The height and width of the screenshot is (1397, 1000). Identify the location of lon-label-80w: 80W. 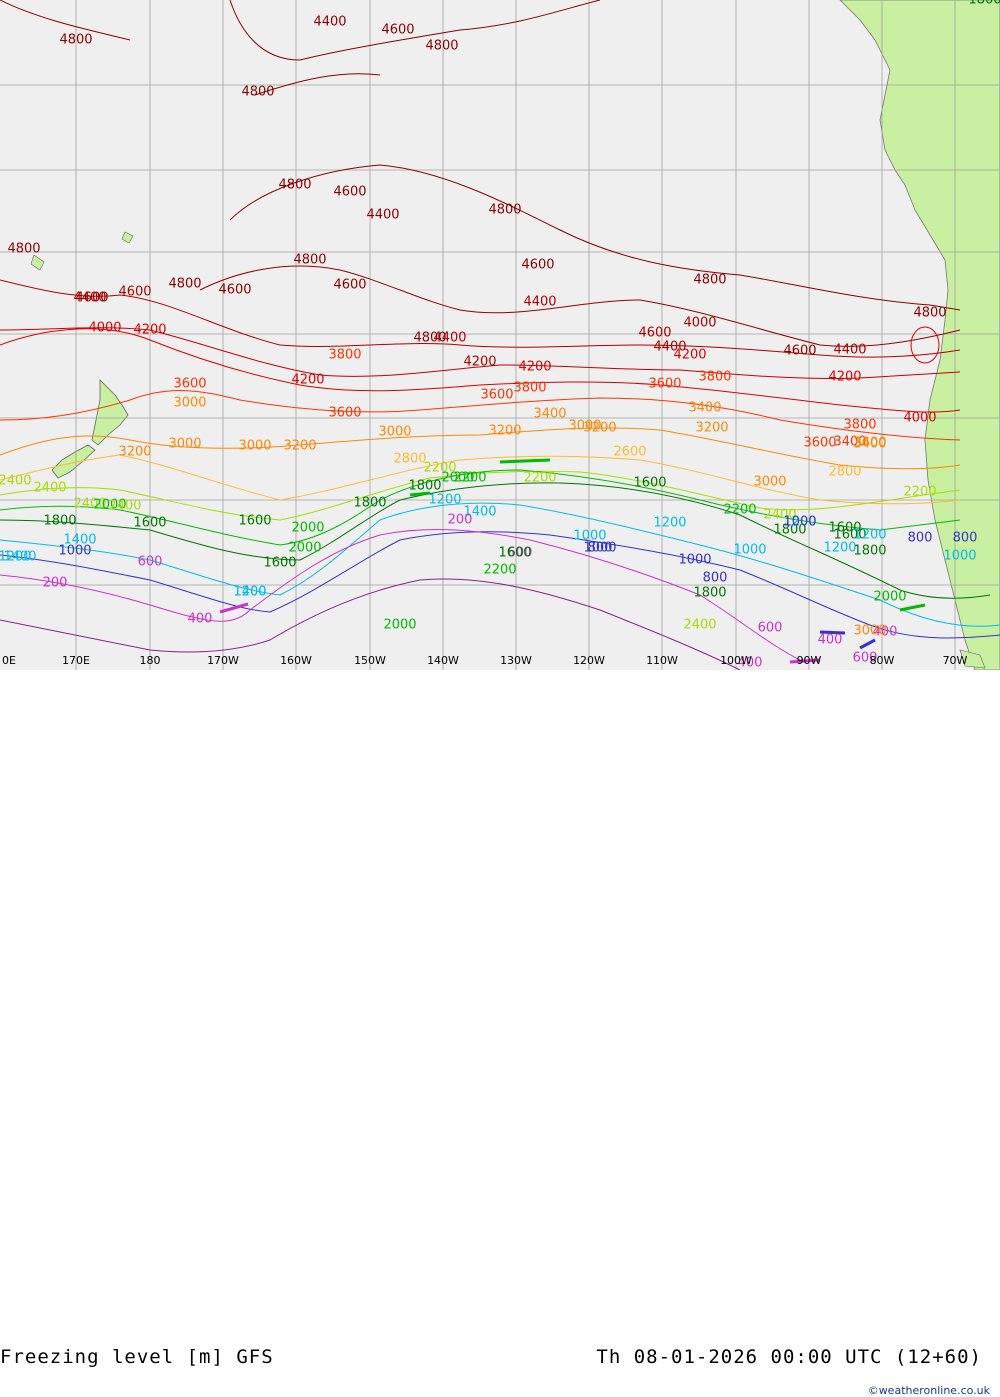
(882, 660).